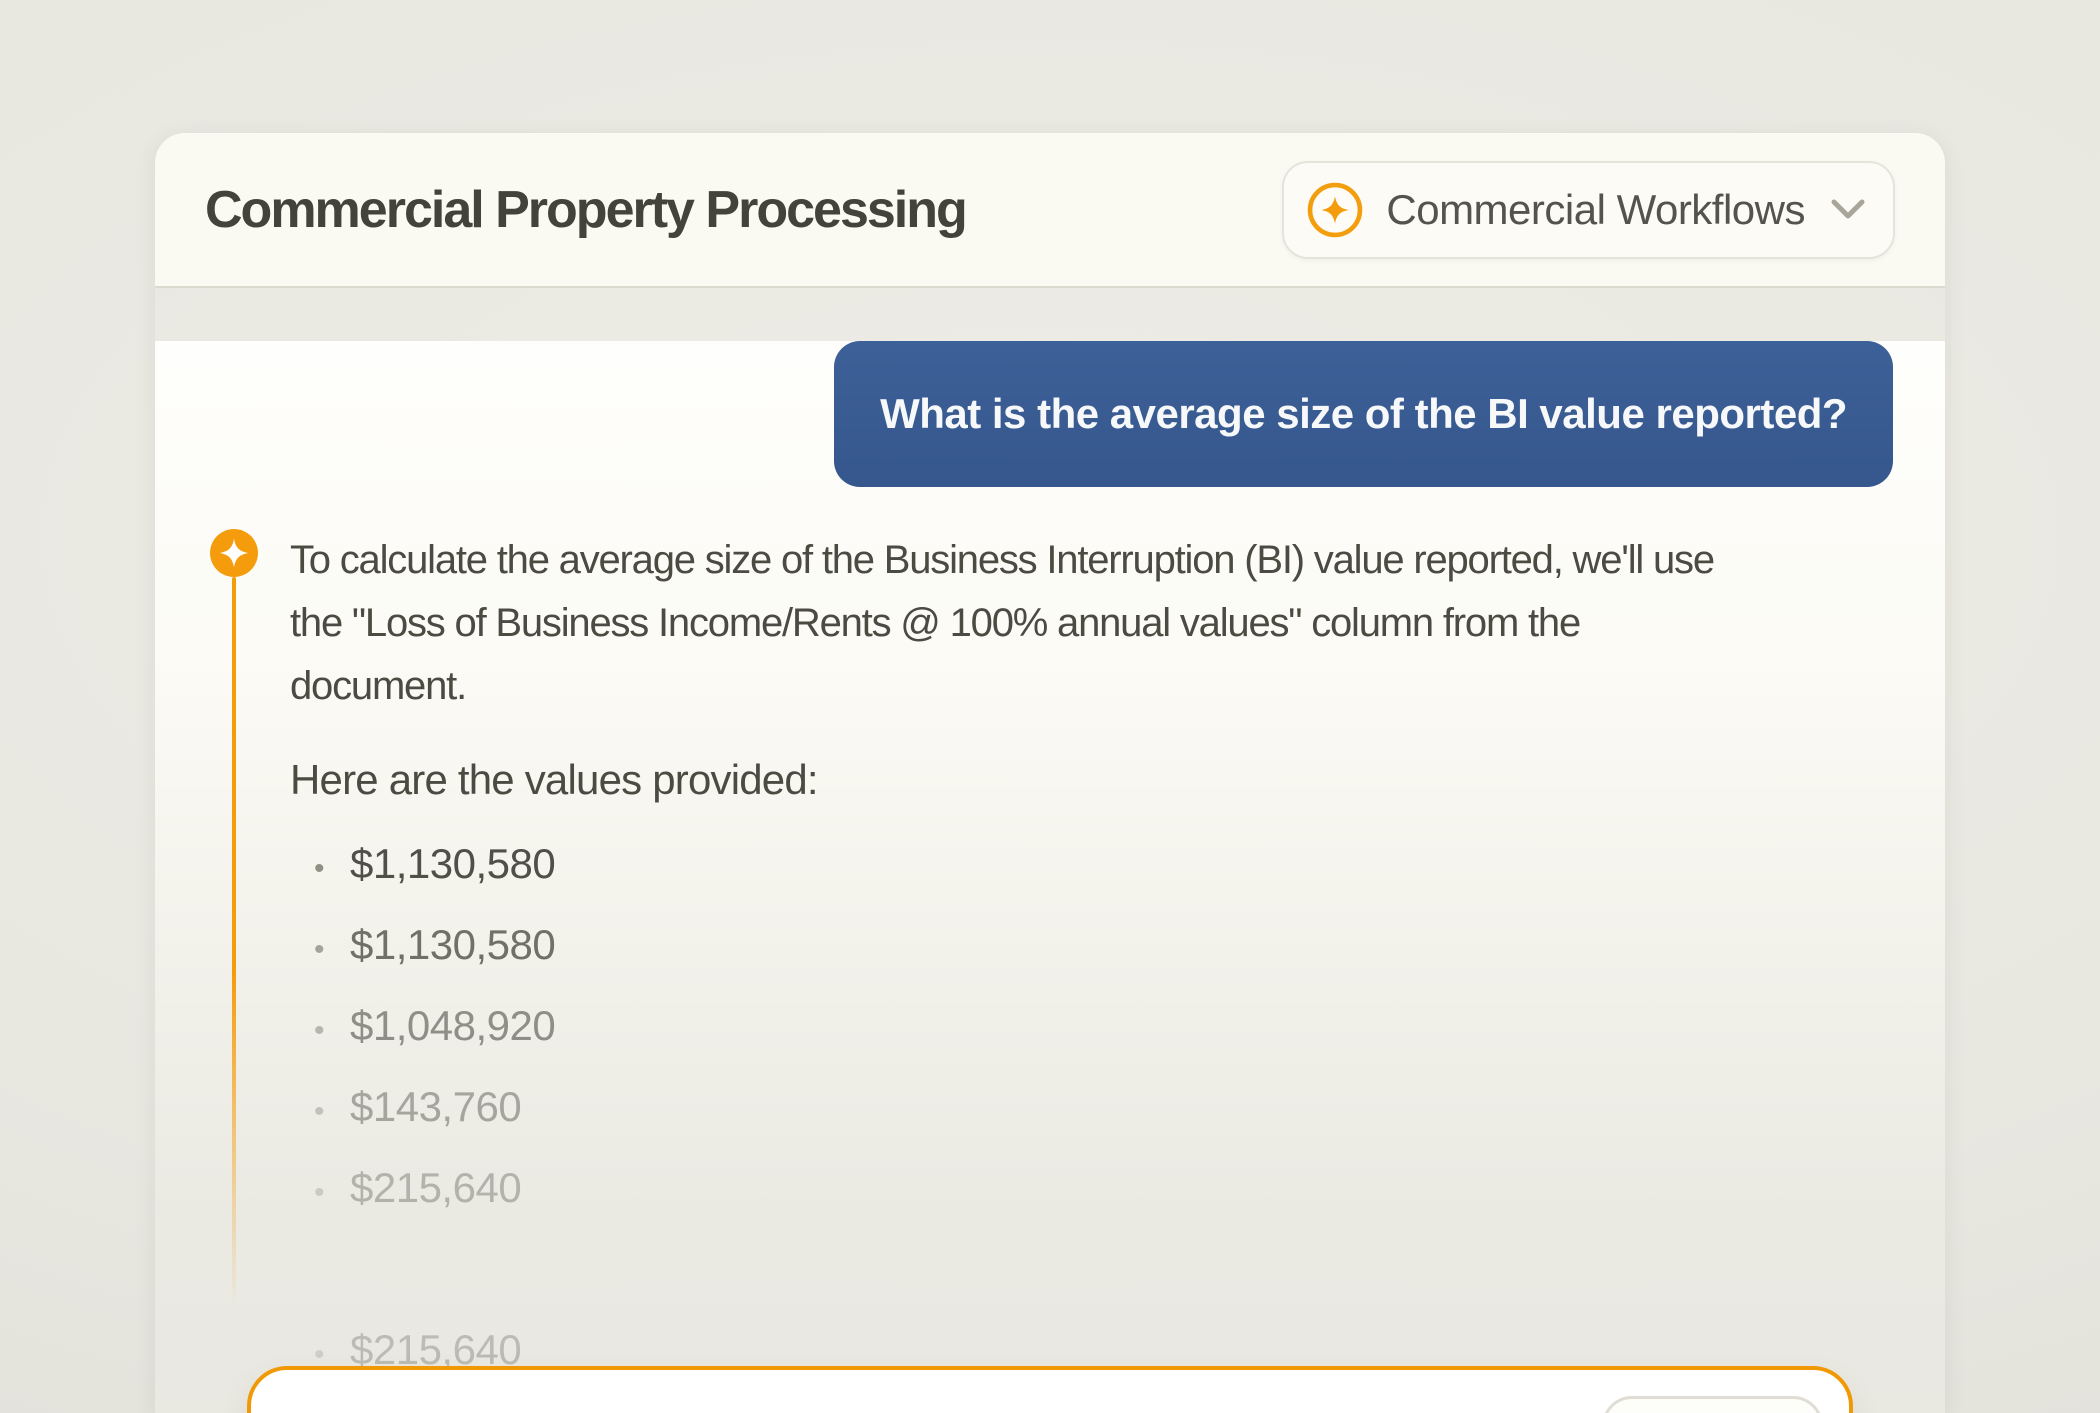 The image size is (2100, 1413). Describe the element at coordinates (1091, 1109) in the screenshot. I see `list-item: • $143,760` at that location.